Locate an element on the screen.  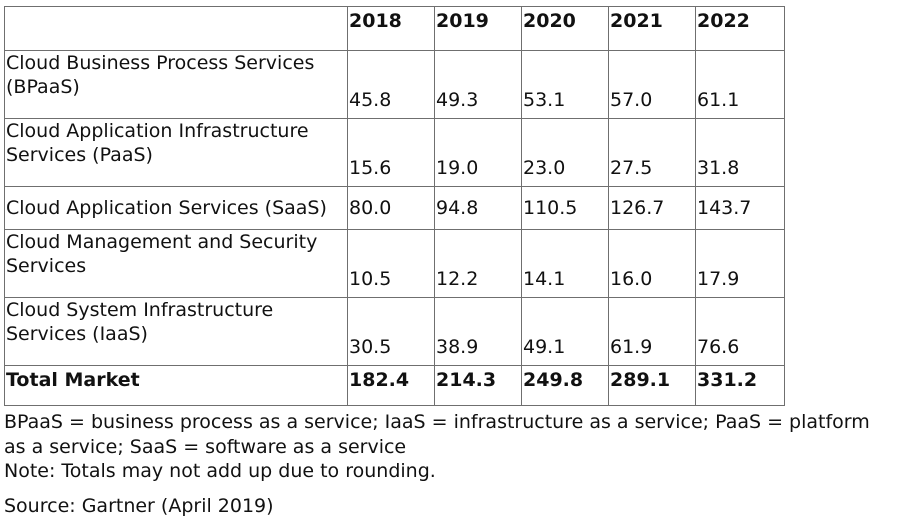
cell-value: 143.7 is located at coordinates (740, 208).